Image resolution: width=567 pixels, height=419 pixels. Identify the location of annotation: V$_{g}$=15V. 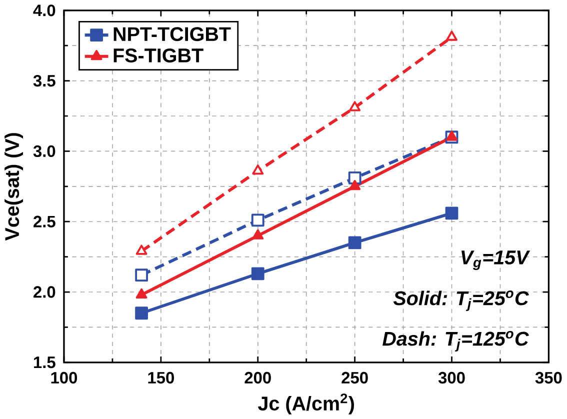
(495, 260).